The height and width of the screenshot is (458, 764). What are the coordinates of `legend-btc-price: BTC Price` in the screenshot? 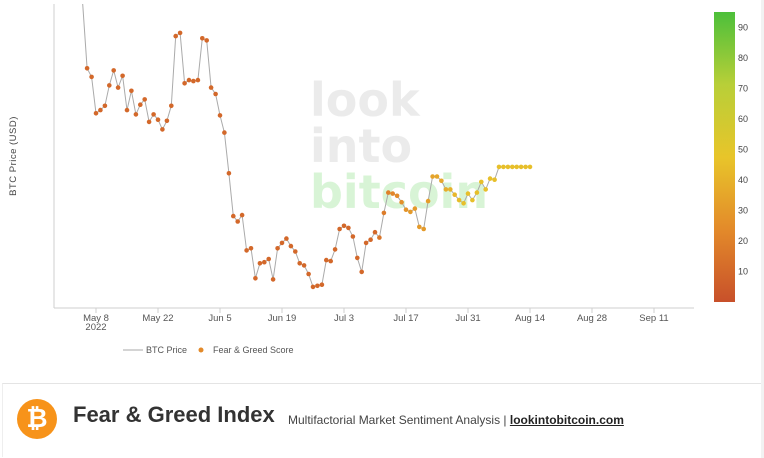 It's located at (166, 350).